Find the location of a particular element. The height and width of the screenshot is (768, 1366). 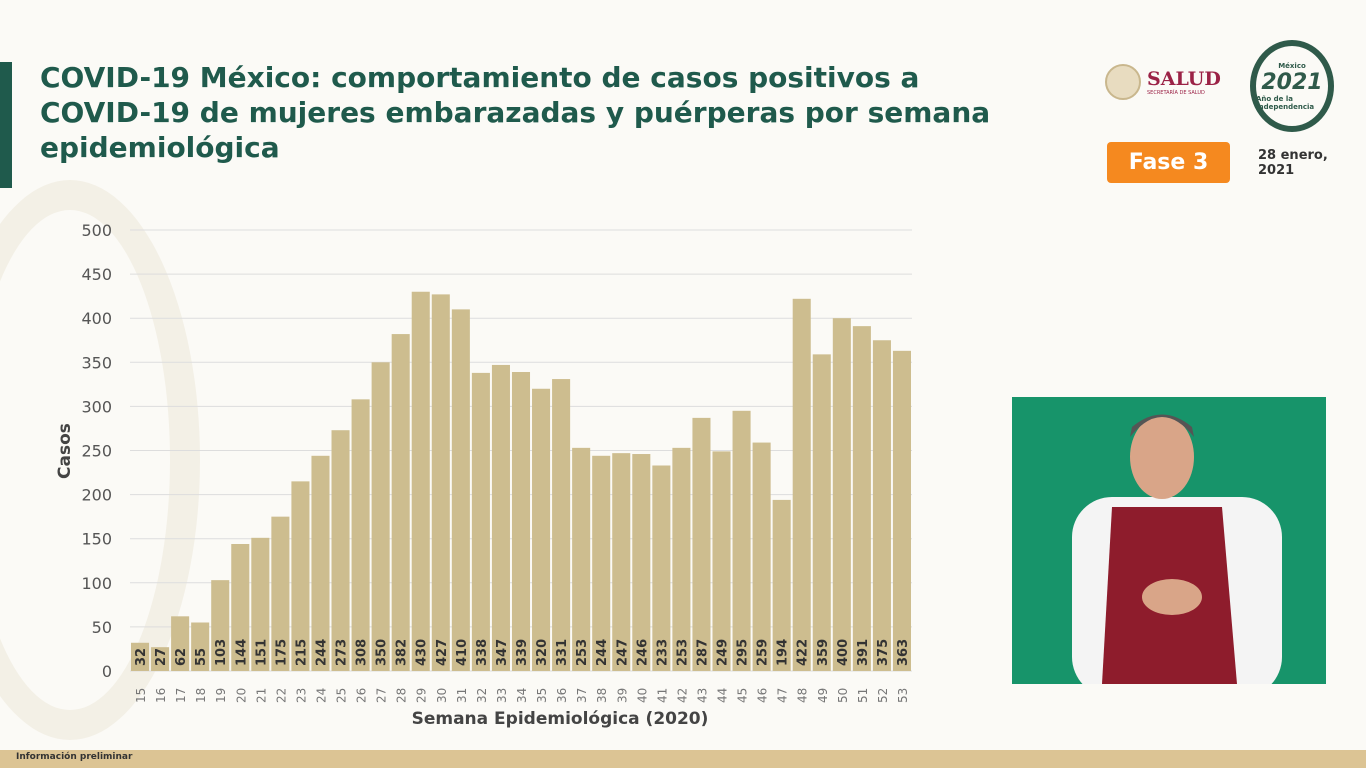

data-label: 363 is located at coordinates (903, 652).